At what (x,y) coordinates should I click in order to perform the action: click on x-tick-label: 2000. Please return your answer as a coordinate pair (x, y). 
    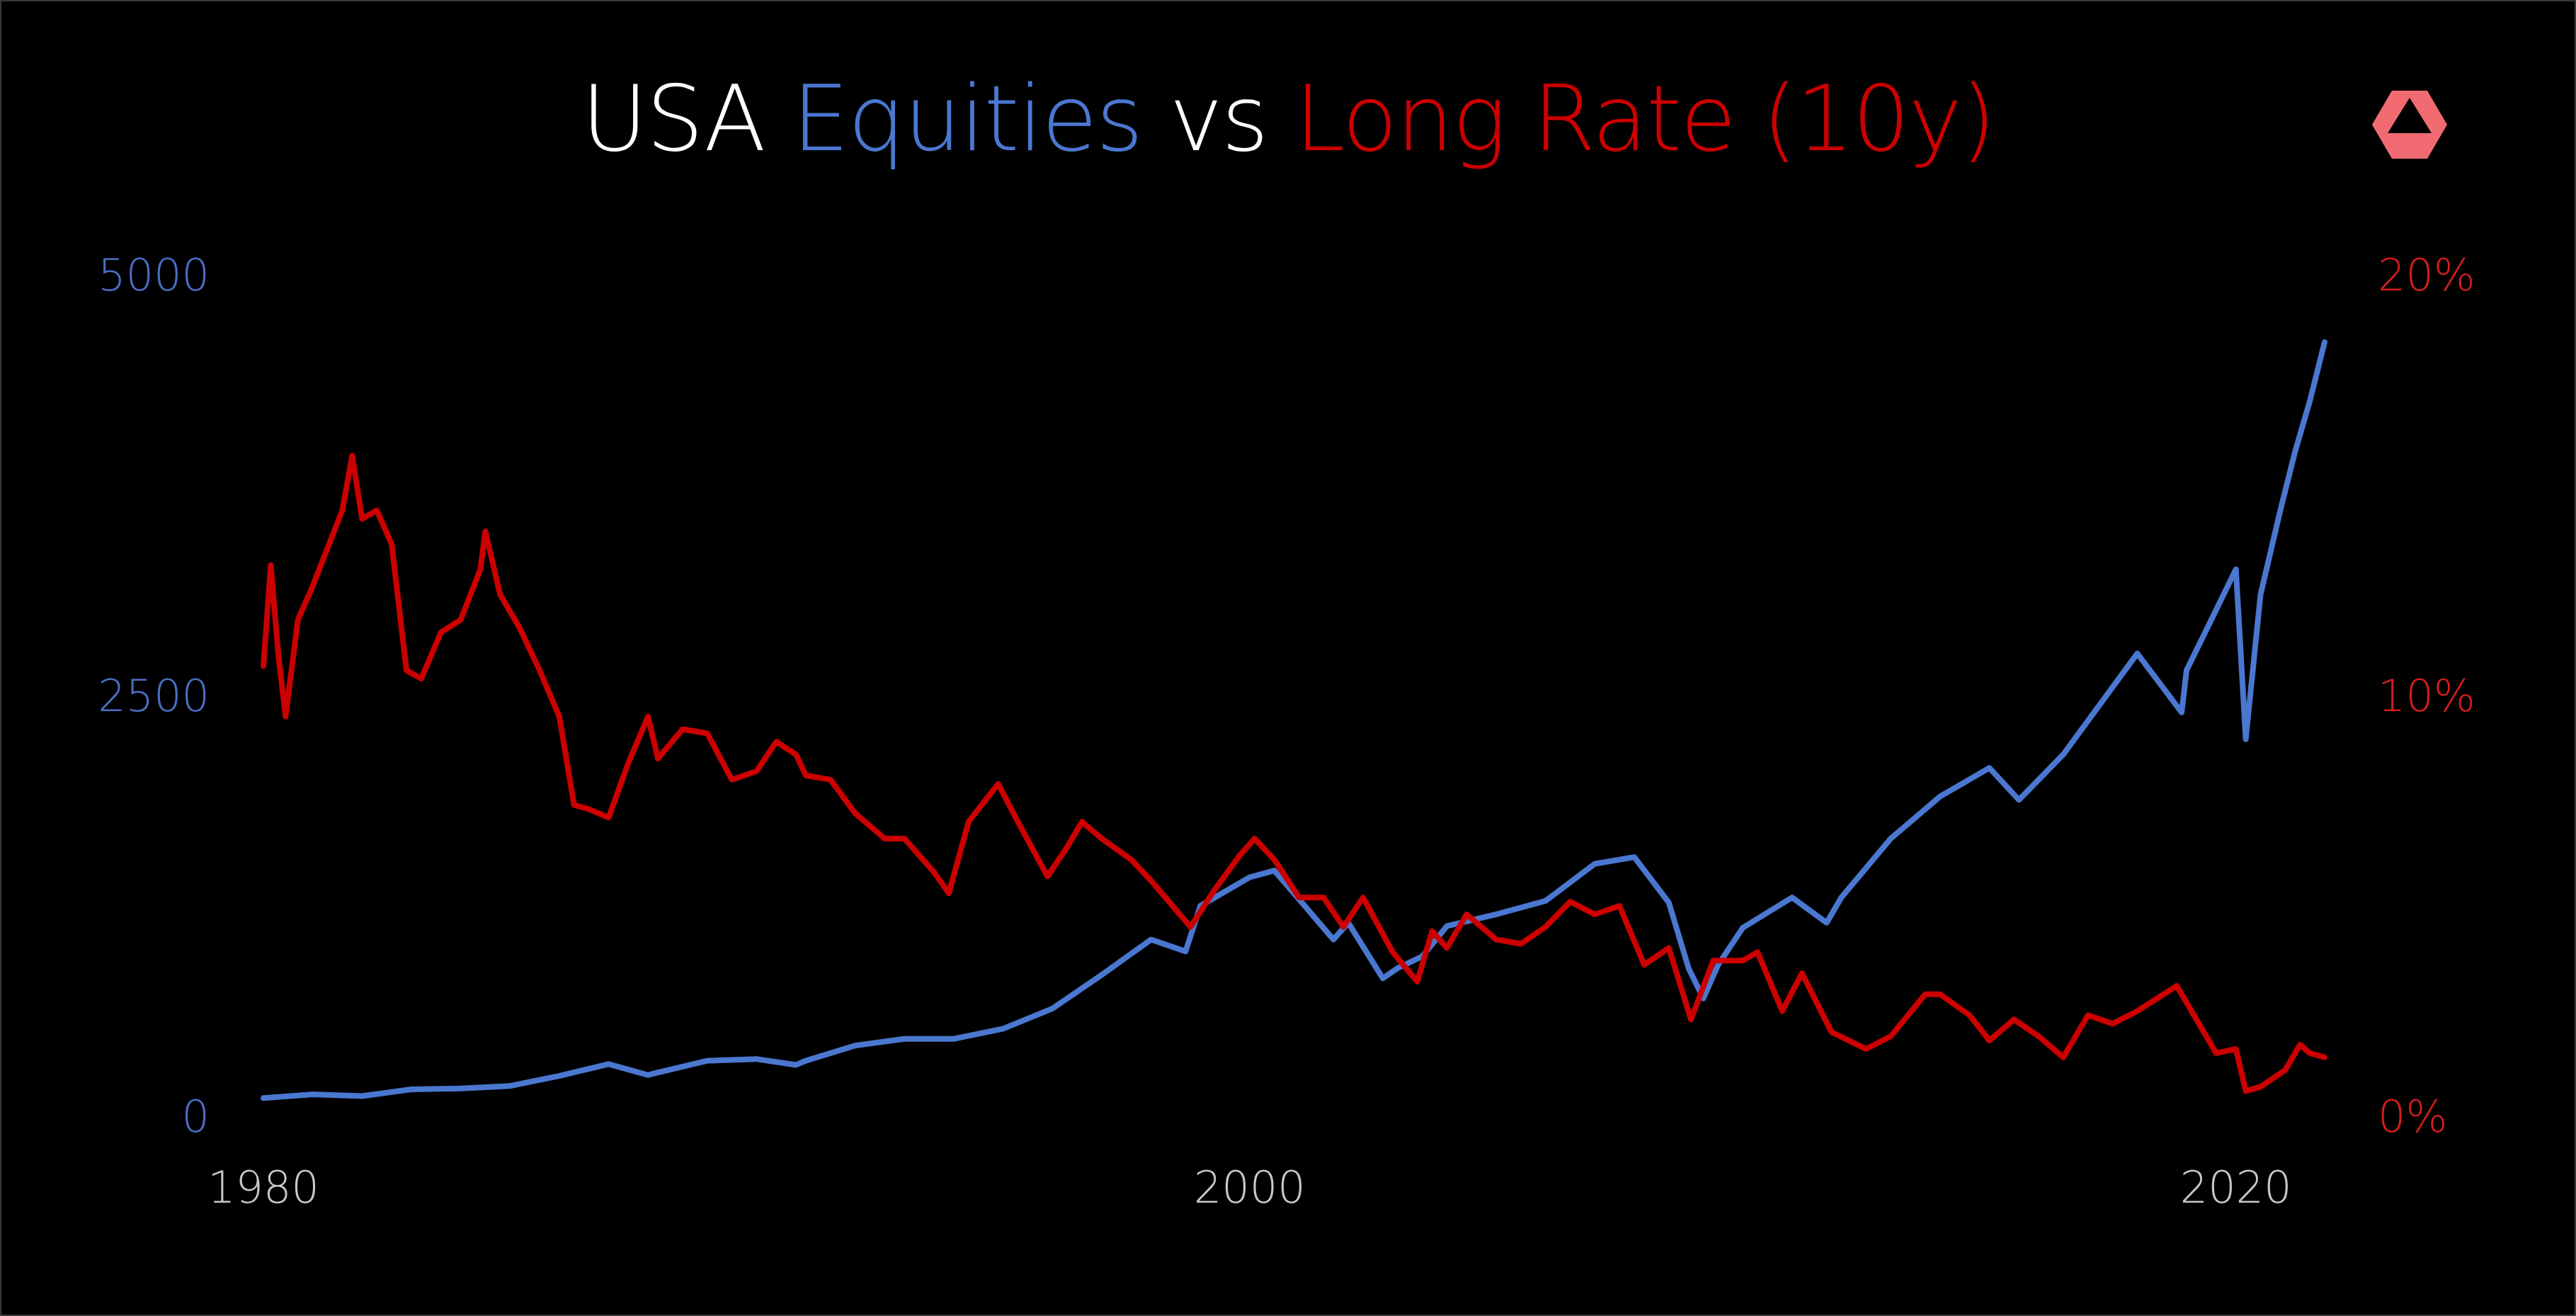
    Looking at the image, I should click on (1250, 1187).